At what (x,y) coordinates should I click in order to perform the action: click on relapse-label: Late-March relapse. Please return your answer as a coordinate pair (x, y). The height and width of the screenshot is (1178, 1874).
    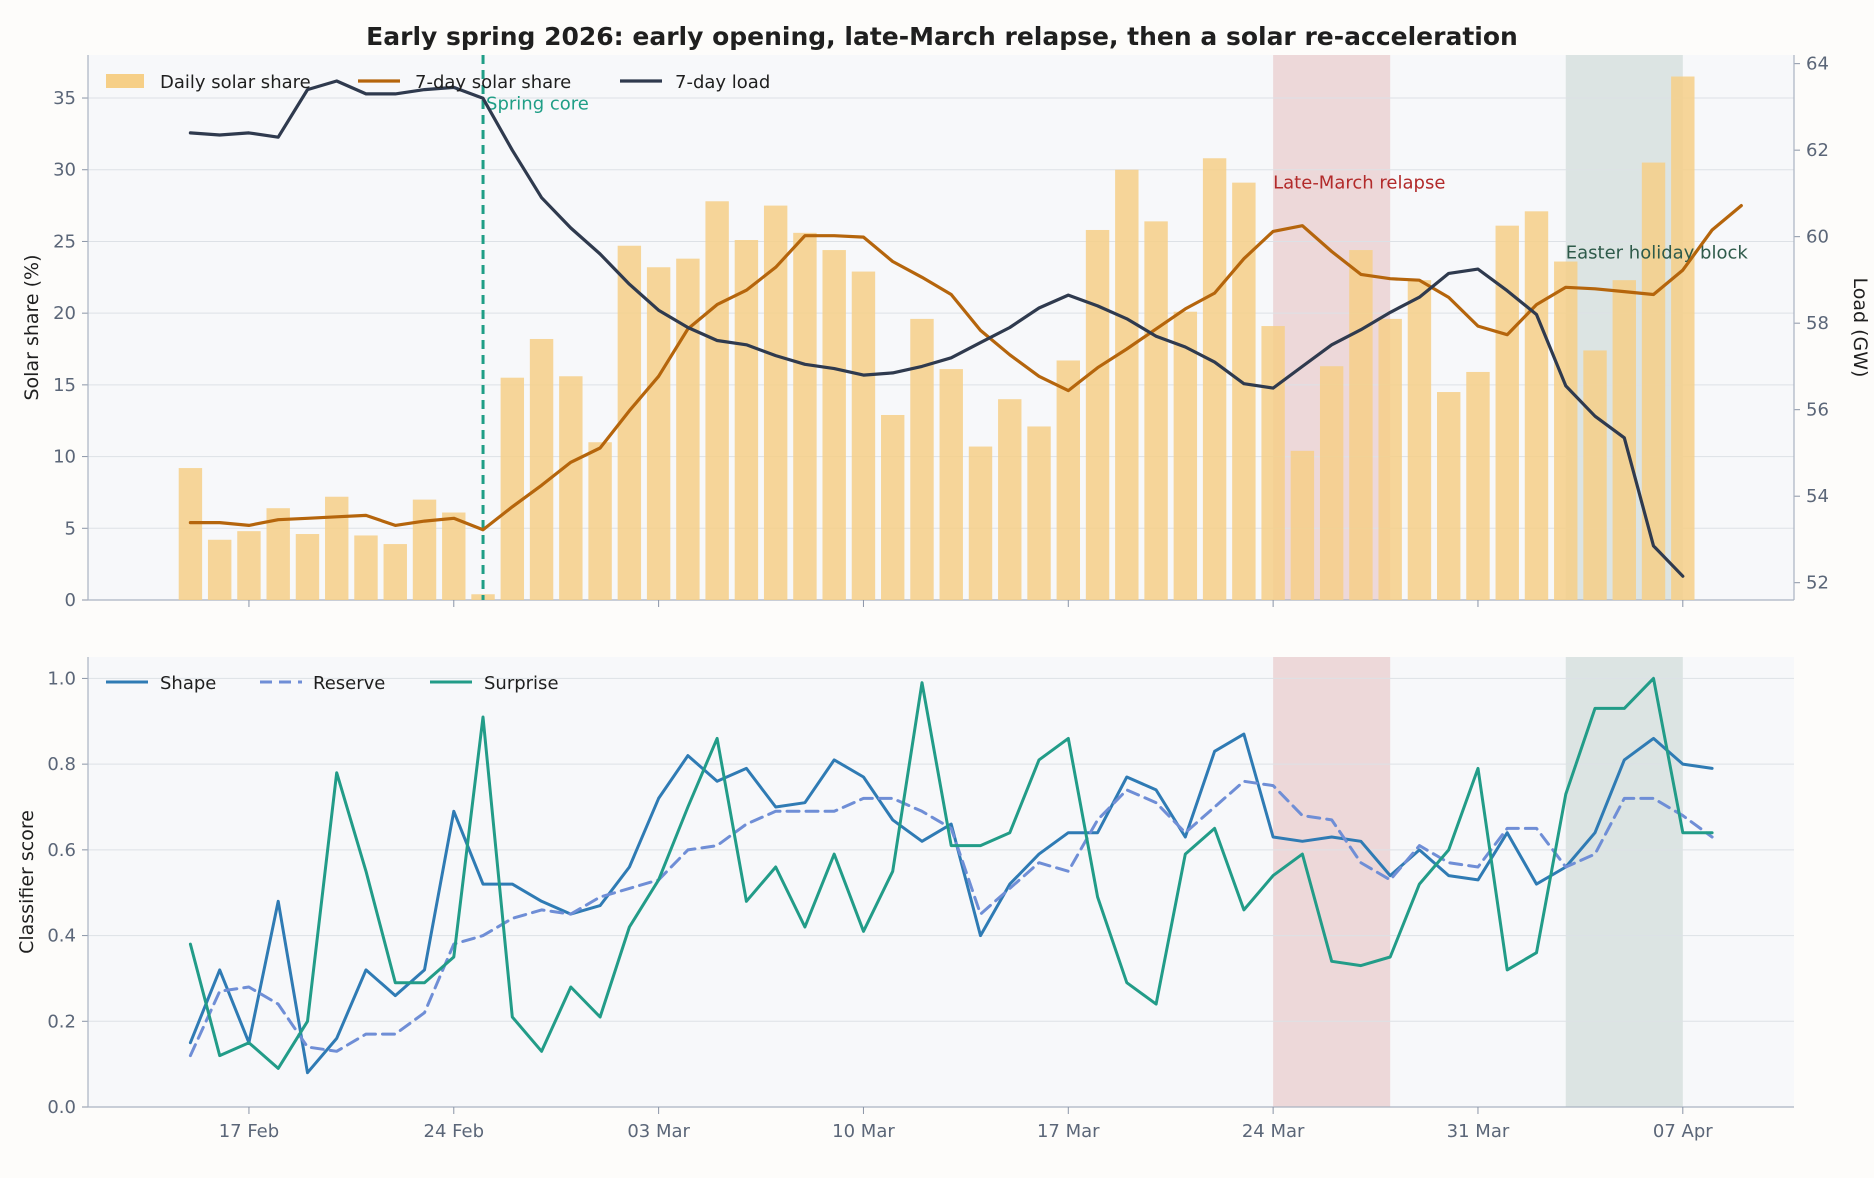
    Looking at the image, I should click on (1359, 182).